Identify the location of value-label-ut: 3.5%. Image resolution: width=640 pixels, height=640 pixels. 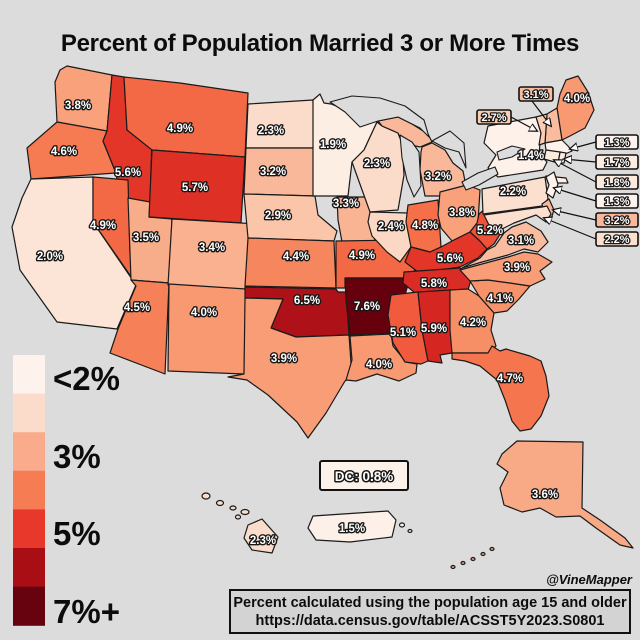
(146, 238).